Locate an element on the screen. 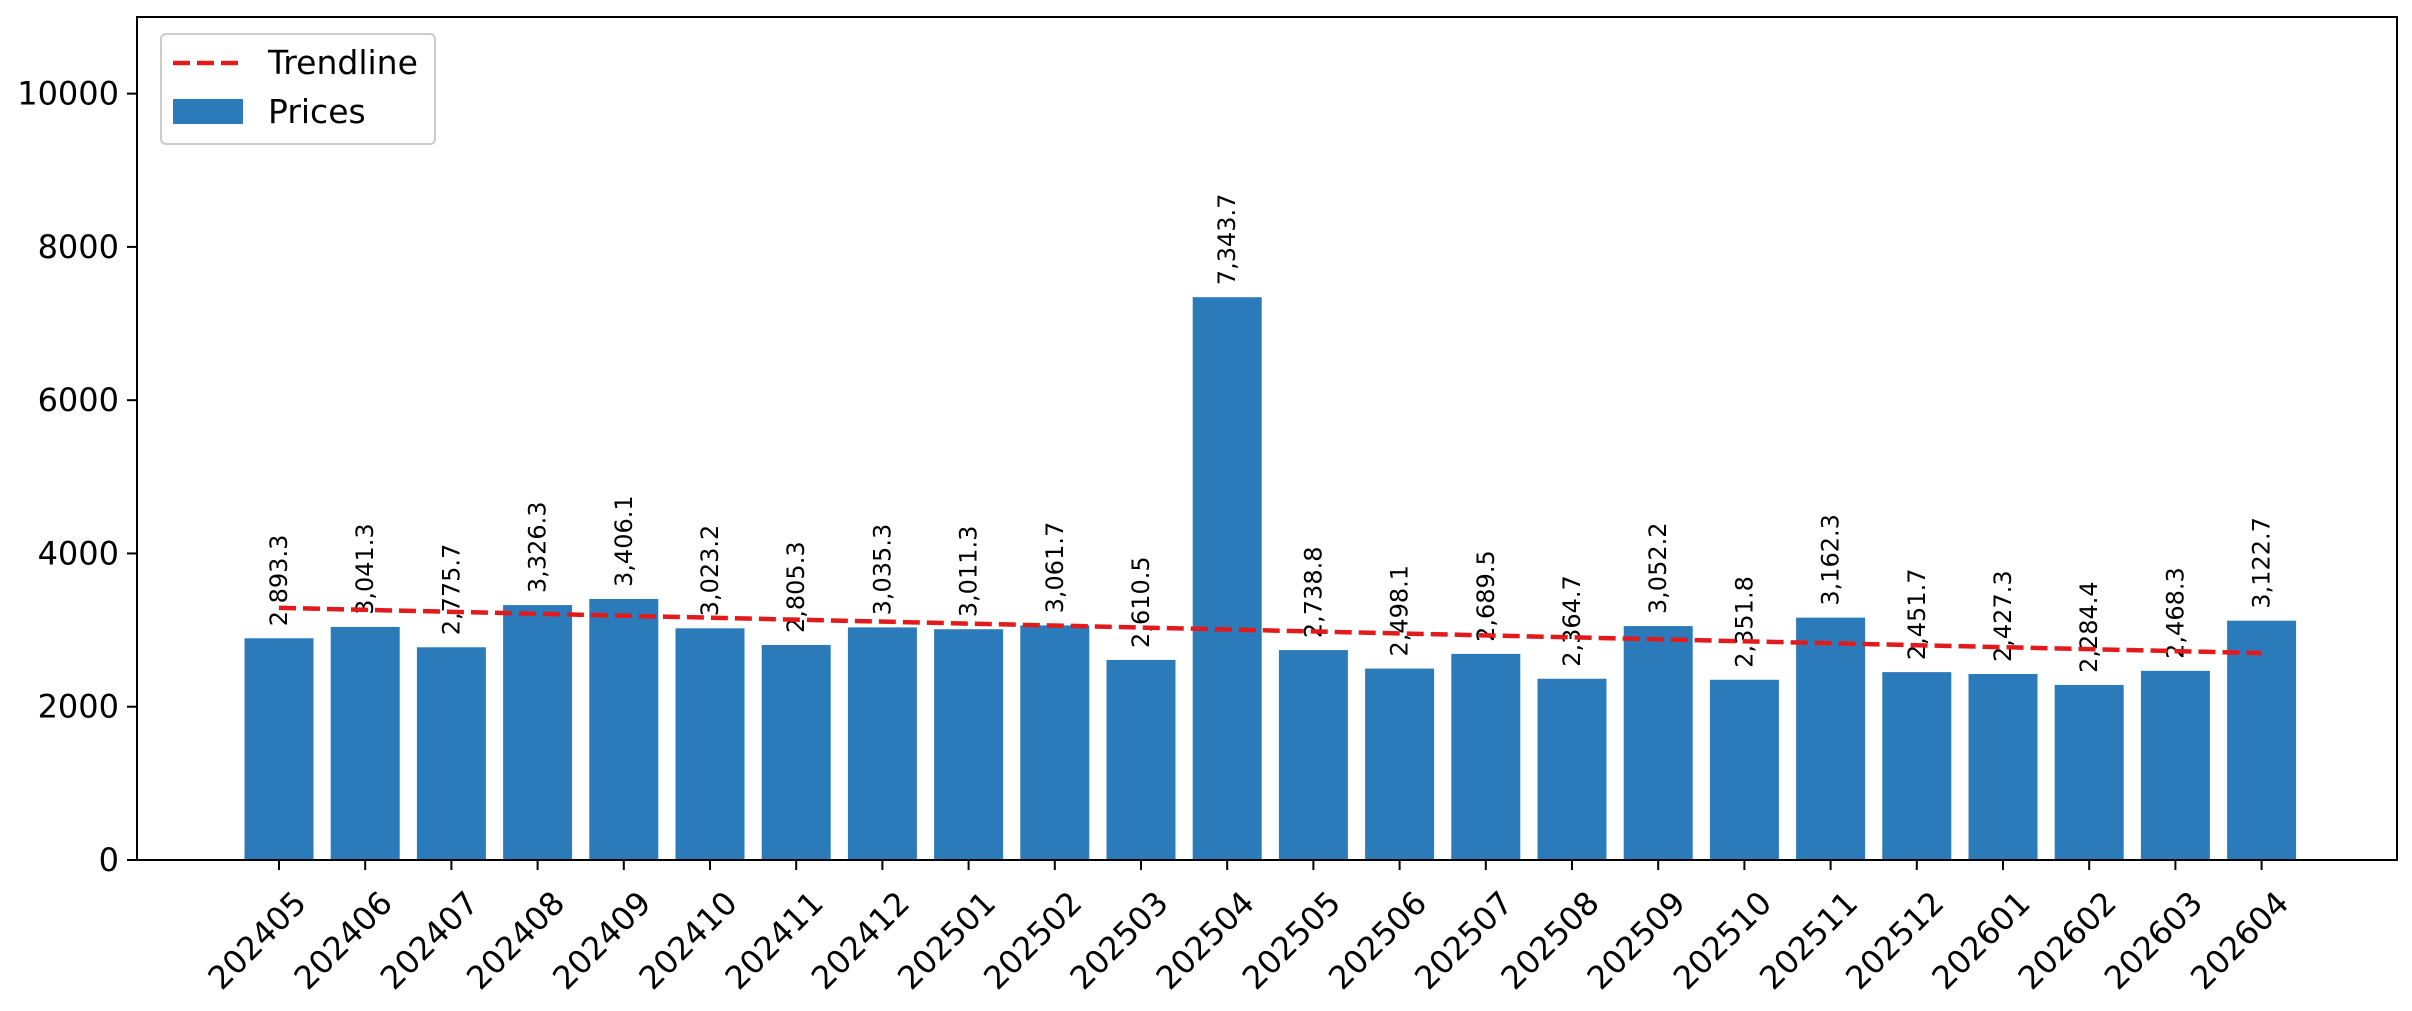 The height and width of the screenshot is (1011, 2412). y-tick-label: 10000 is located at coordinates (68, 94).